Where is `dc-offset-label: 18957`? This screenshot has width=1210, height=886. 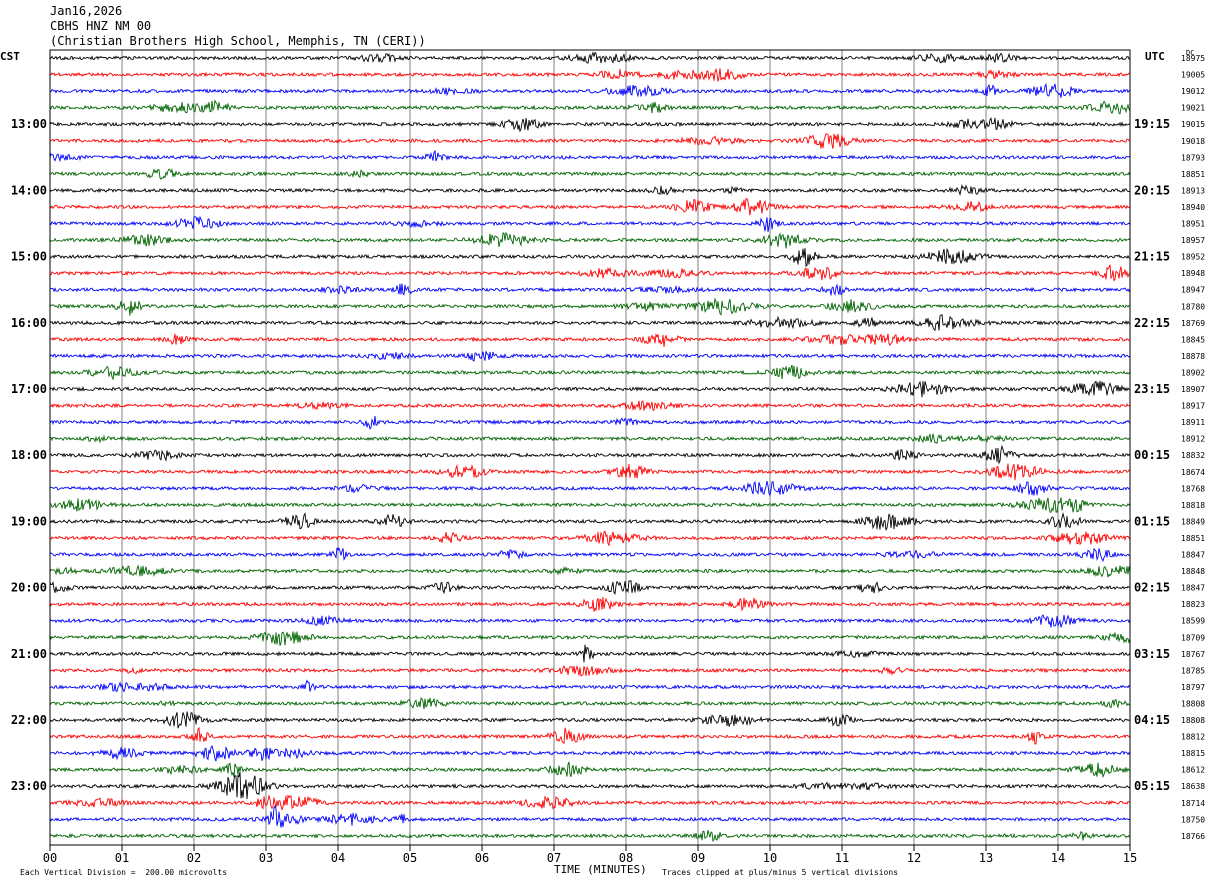 dc-offset-label: 18957 is located at coordinates (1193, 240).